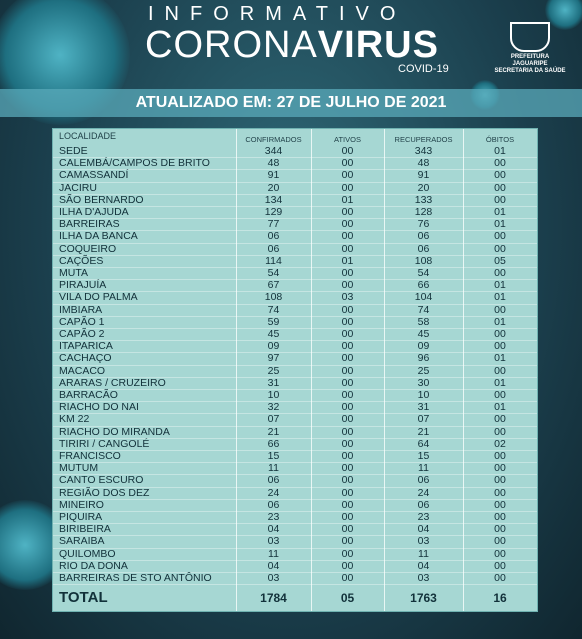 The width and height of the screenshot is (582, 639). Describe the element at coordinates (291, 102) in the screenshot. I see `updated-date: ATUALIZADO EM: 27 DE JULHO DE 2021` at that location.